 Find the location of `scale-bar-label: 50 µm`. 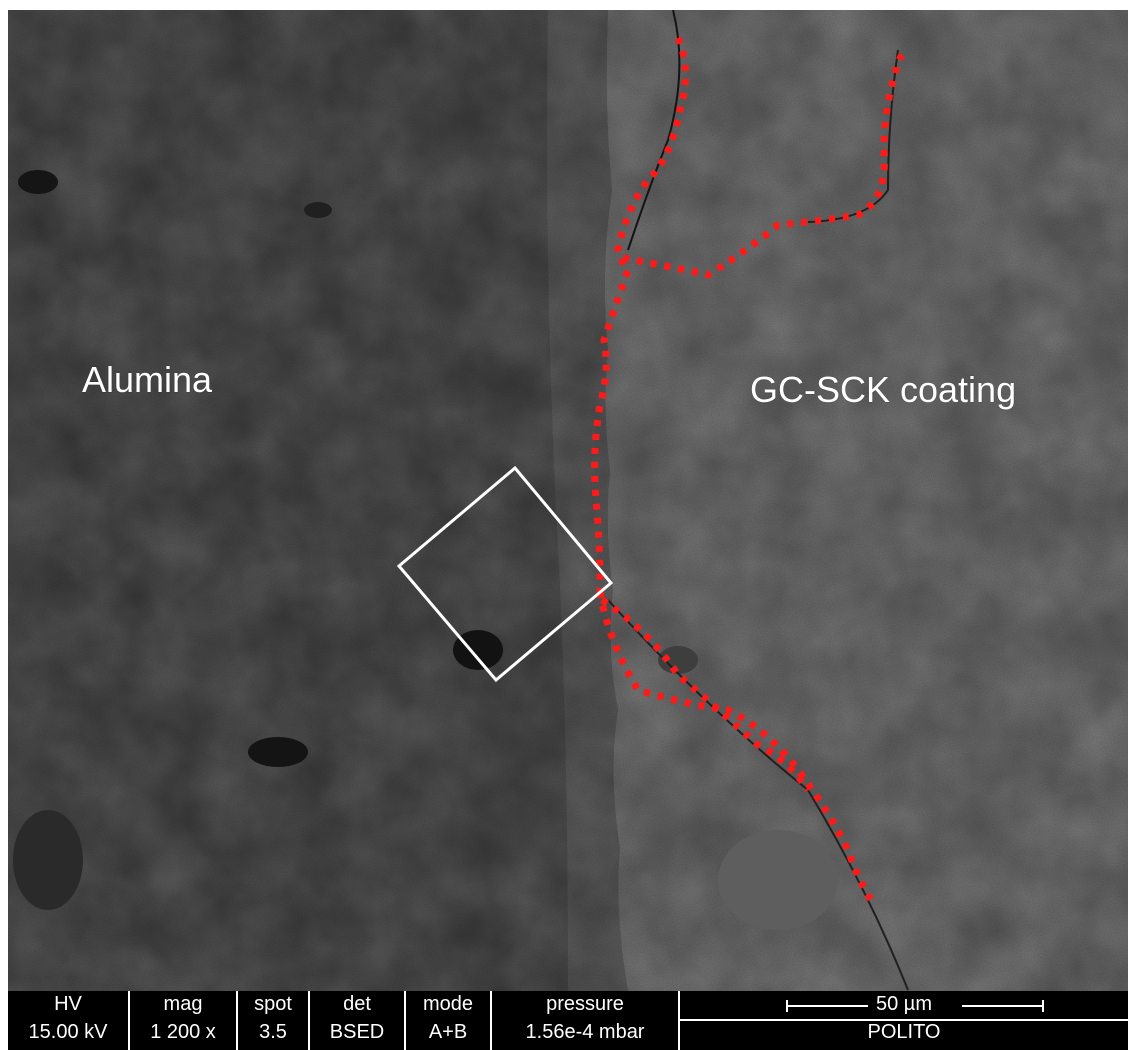

scale-bar-label: 50 µm is located at coordinates (904, 1004).